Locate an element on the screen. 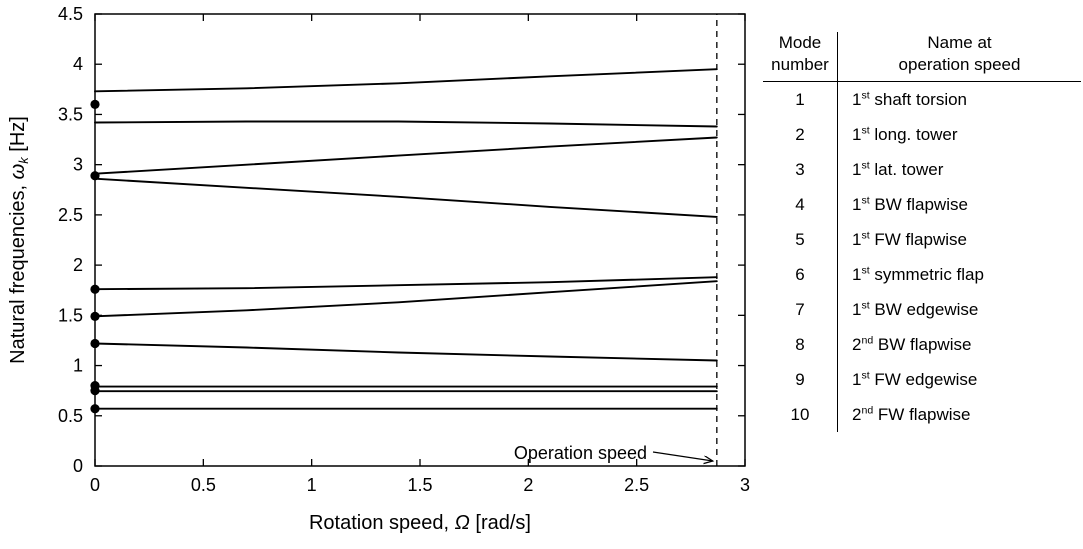 The width and height of the screenshot is (1083, 549). mode-number-cell: 6 is located at coordinates (800, 274).